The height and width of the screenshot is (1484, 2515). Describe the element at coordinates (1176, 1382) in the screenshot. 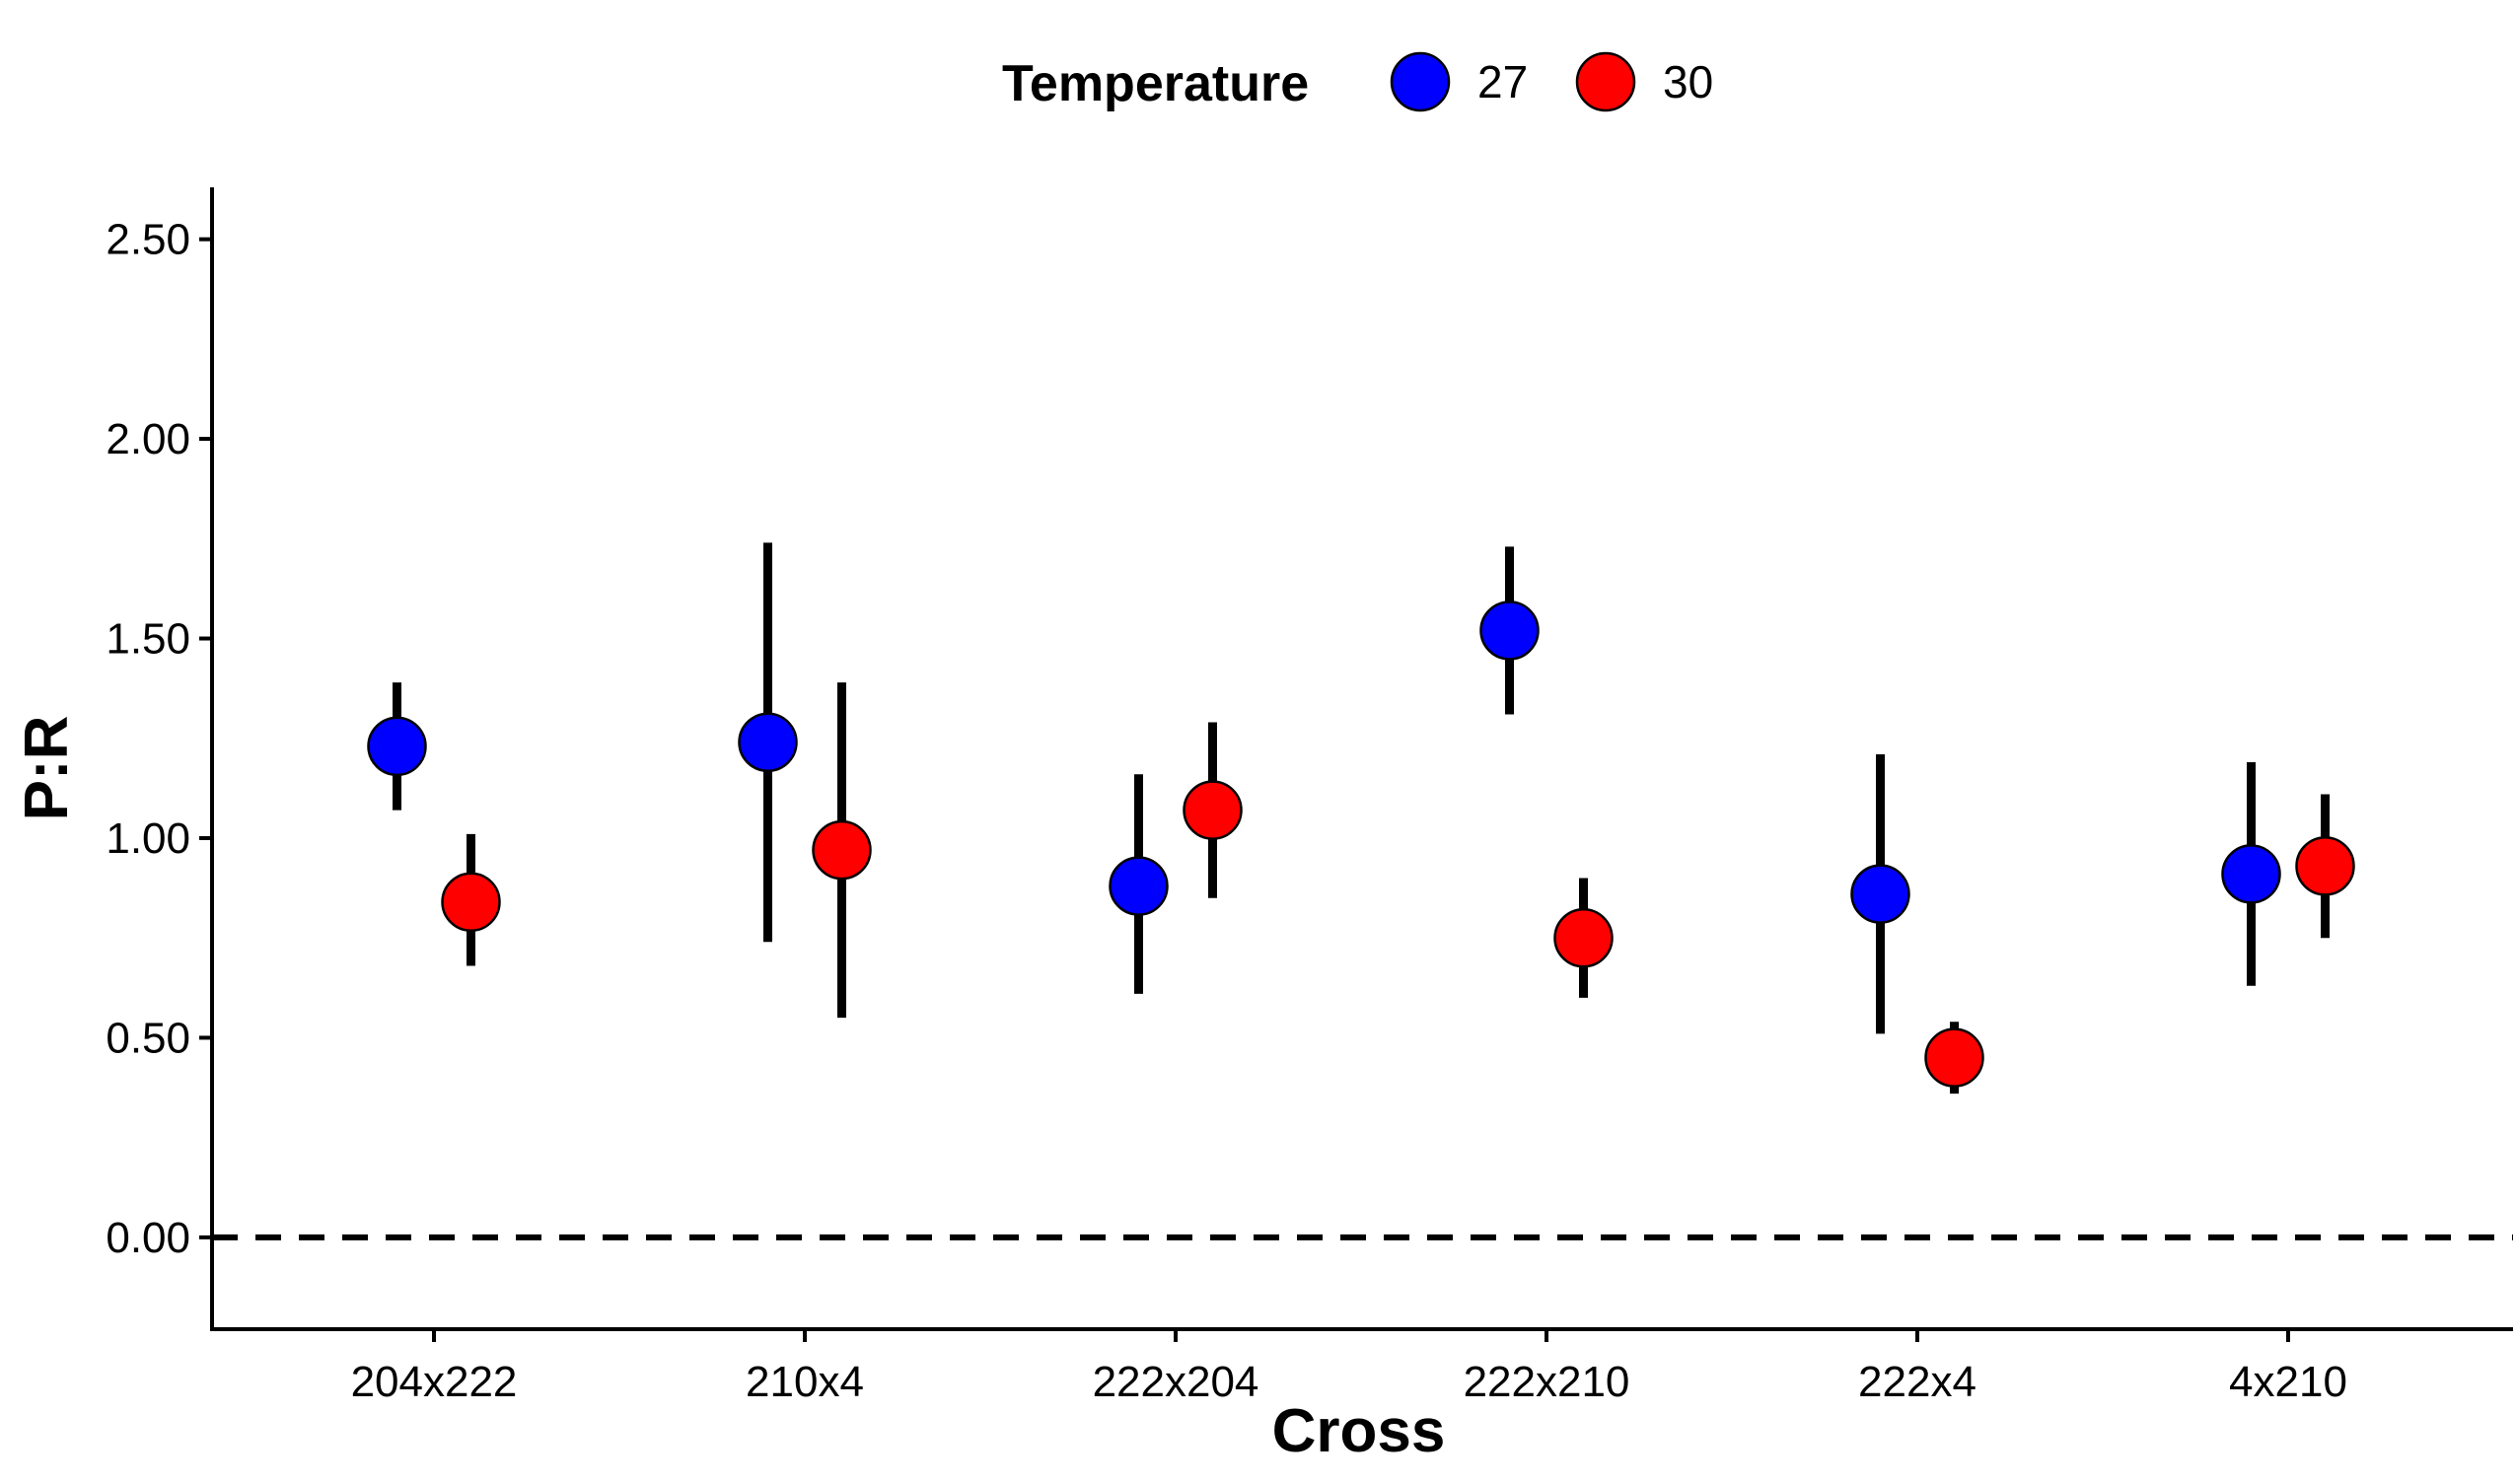

I see `x-tick-label: 222x204` at that location.